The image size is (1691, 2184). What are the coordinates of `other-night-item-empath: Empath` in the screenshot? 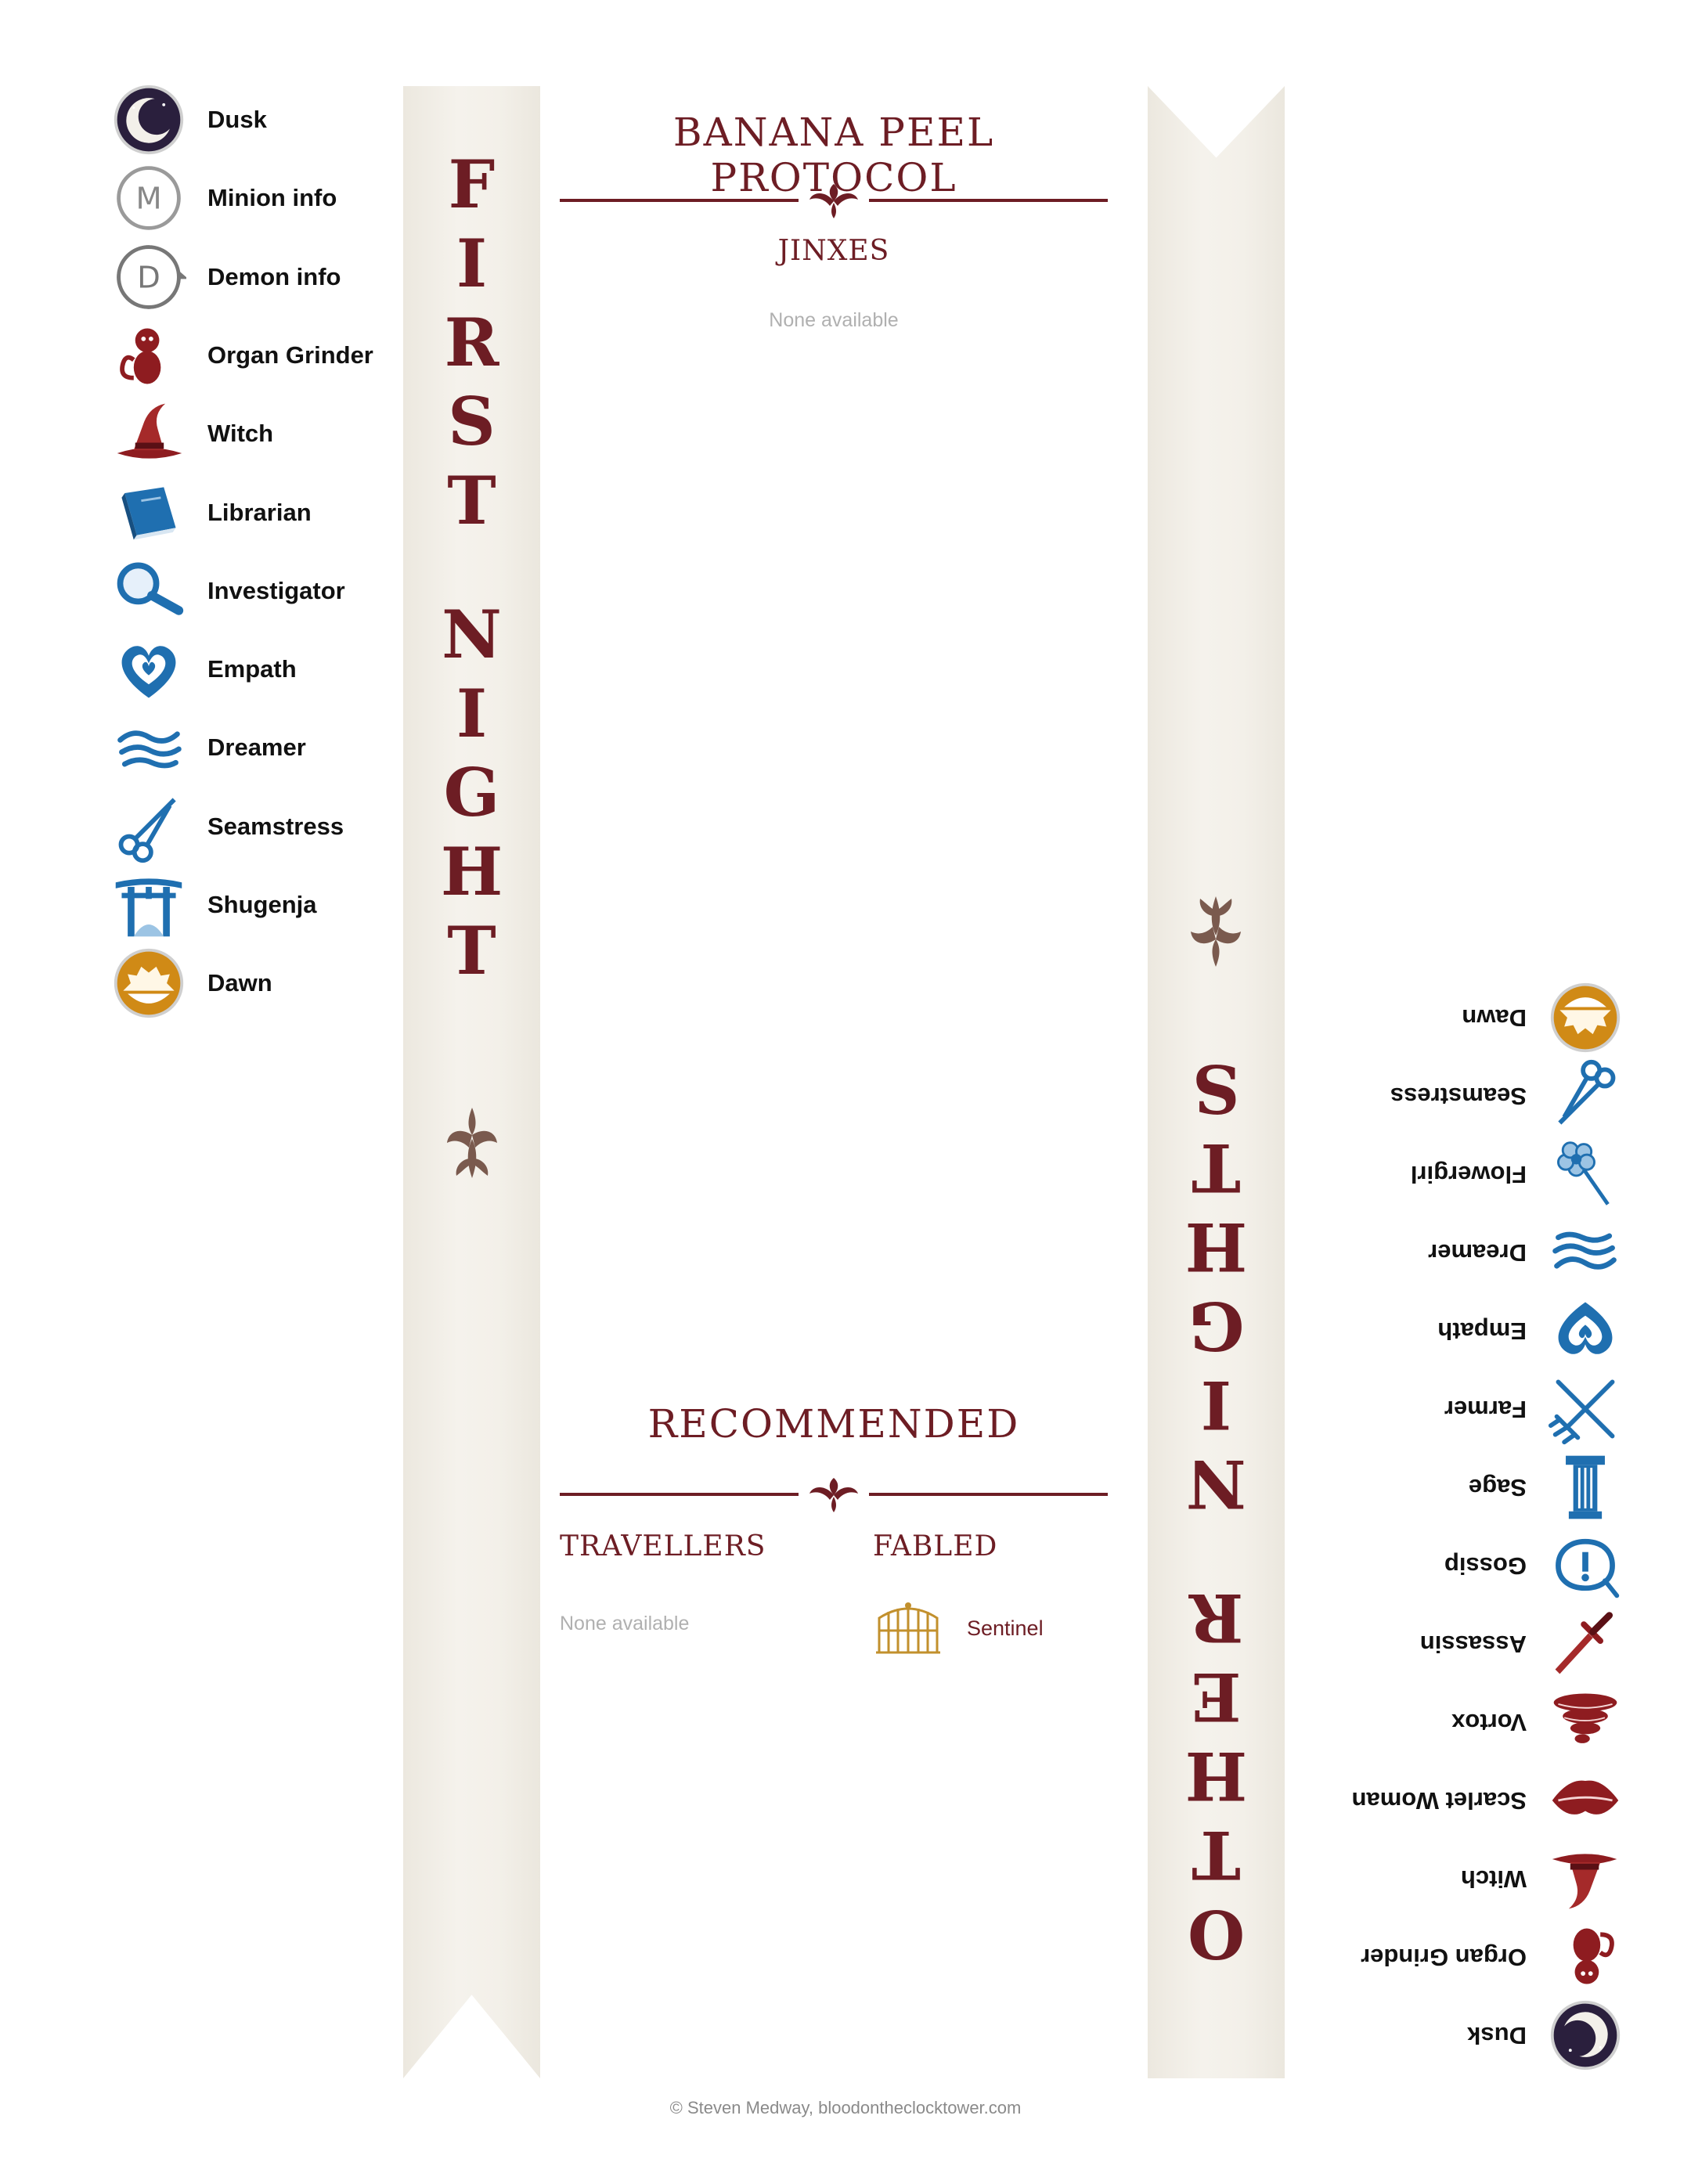 It's located at (1532, 1331).